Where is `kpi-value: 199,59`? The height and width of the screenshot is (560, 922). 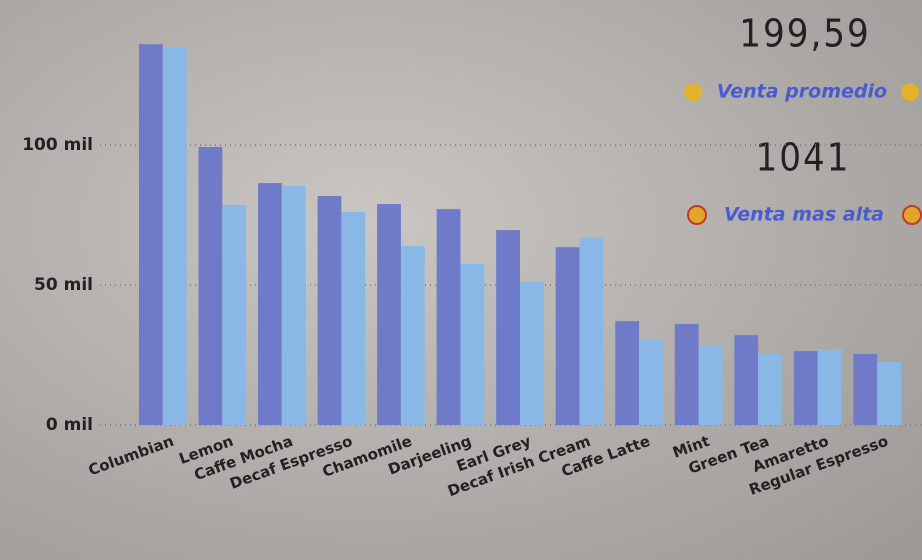 kpi-value: 199,59 is located at coordinates (805, 34).